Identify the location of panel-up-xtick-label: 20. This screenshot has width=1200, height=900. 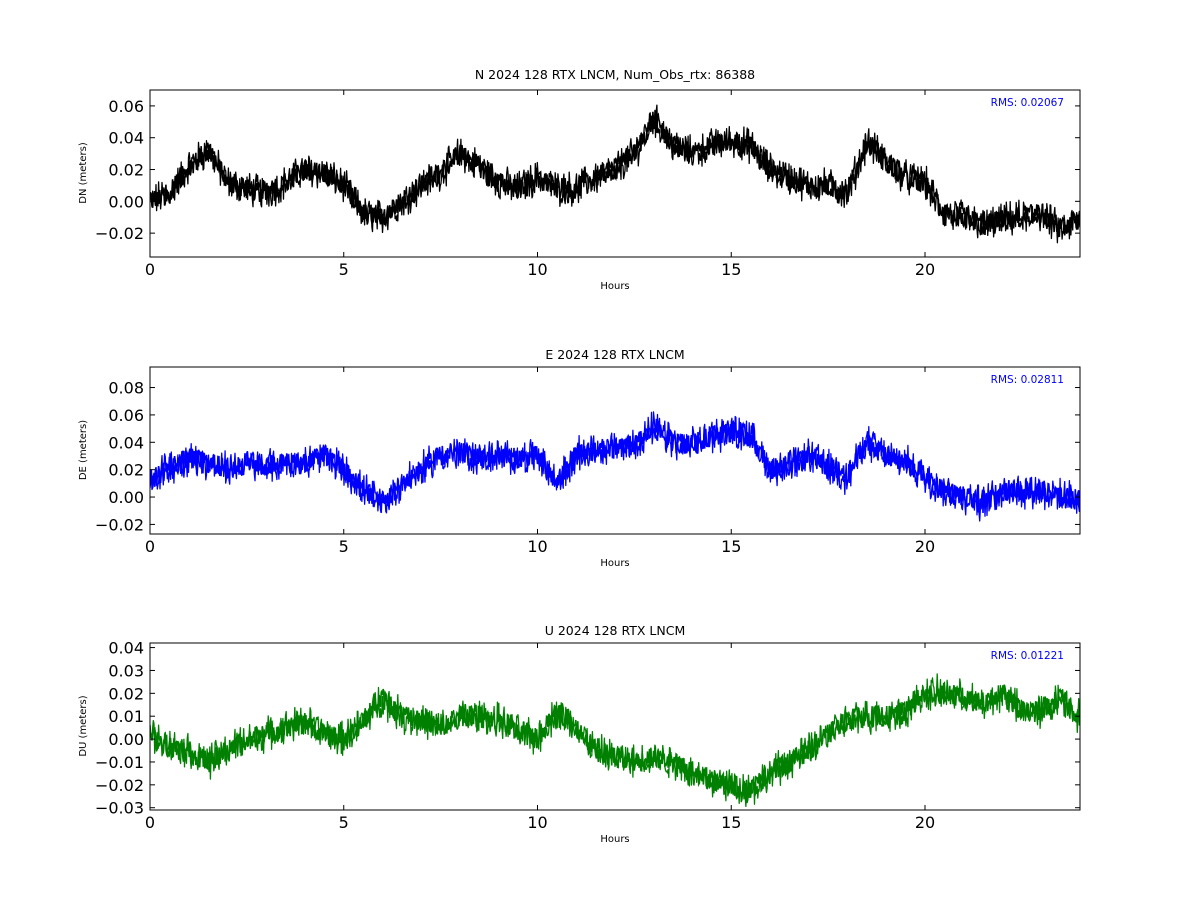
(925, 822).